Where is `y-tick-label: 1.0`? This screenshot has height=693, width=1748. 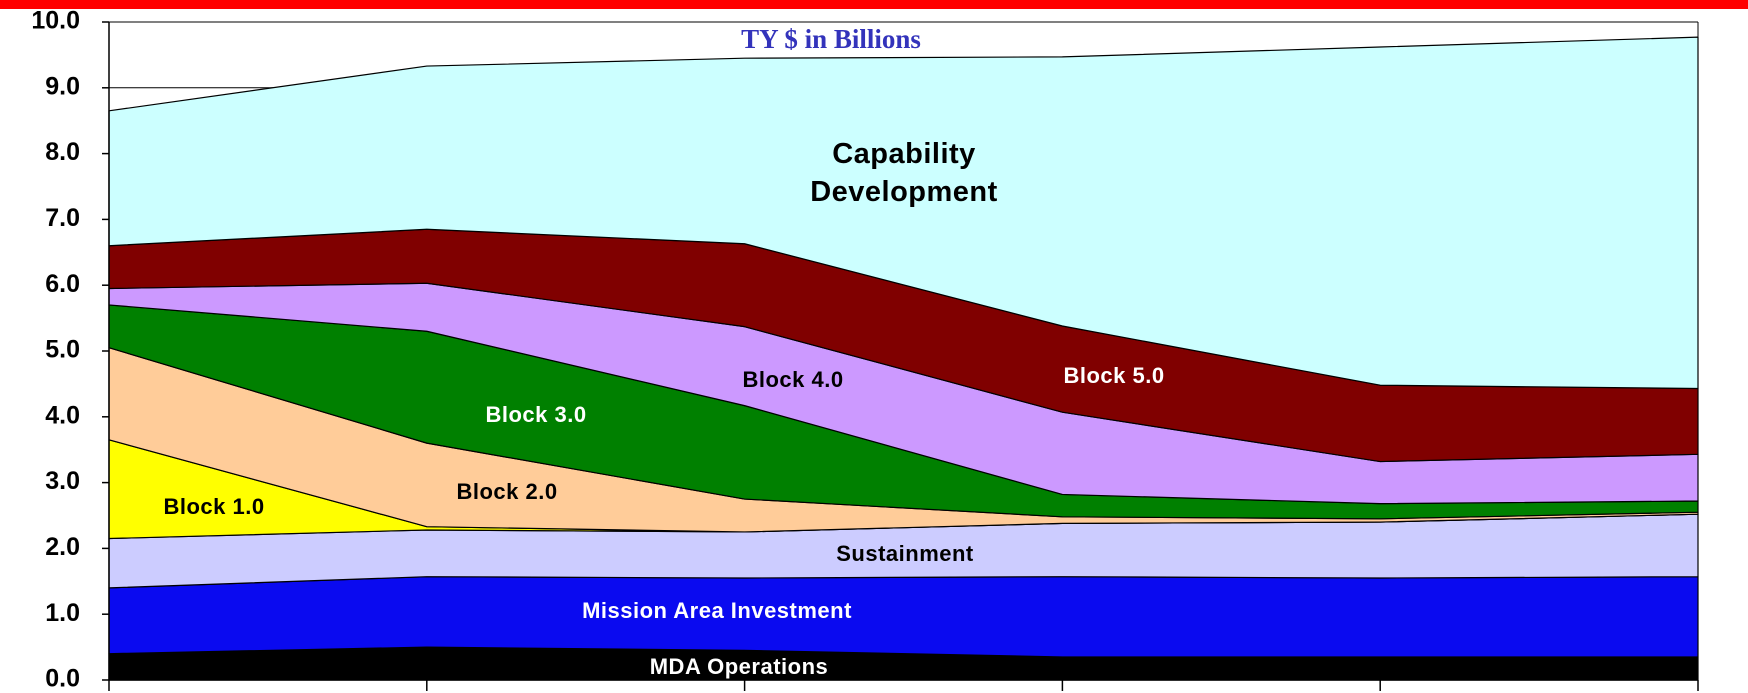 y-tick-label: 1.0 is located at coordinates (62, 613).